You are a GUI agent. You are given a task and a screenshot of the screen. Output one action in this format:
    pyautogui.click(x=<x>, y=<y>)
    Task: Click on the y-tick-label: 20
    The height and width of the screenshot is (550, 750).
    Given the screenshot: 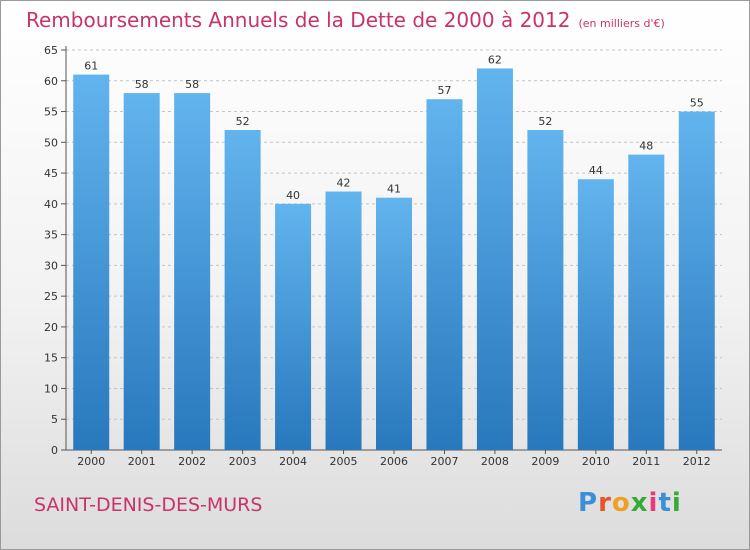 What is the action you would take?
    pyautogui.click(x=51, y=327)
    